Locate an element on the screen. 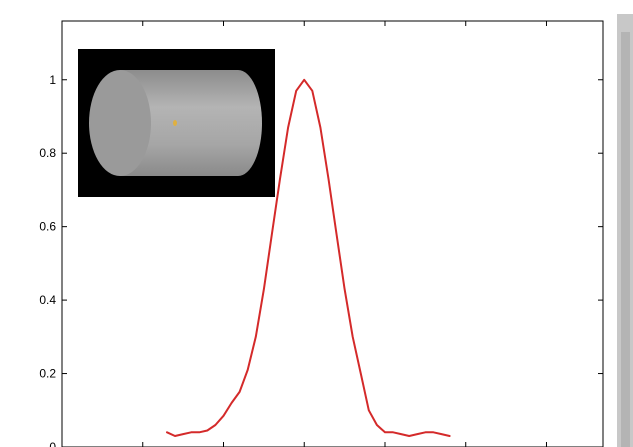  y-tick-label: 0 is located at coordinates (52, 443).